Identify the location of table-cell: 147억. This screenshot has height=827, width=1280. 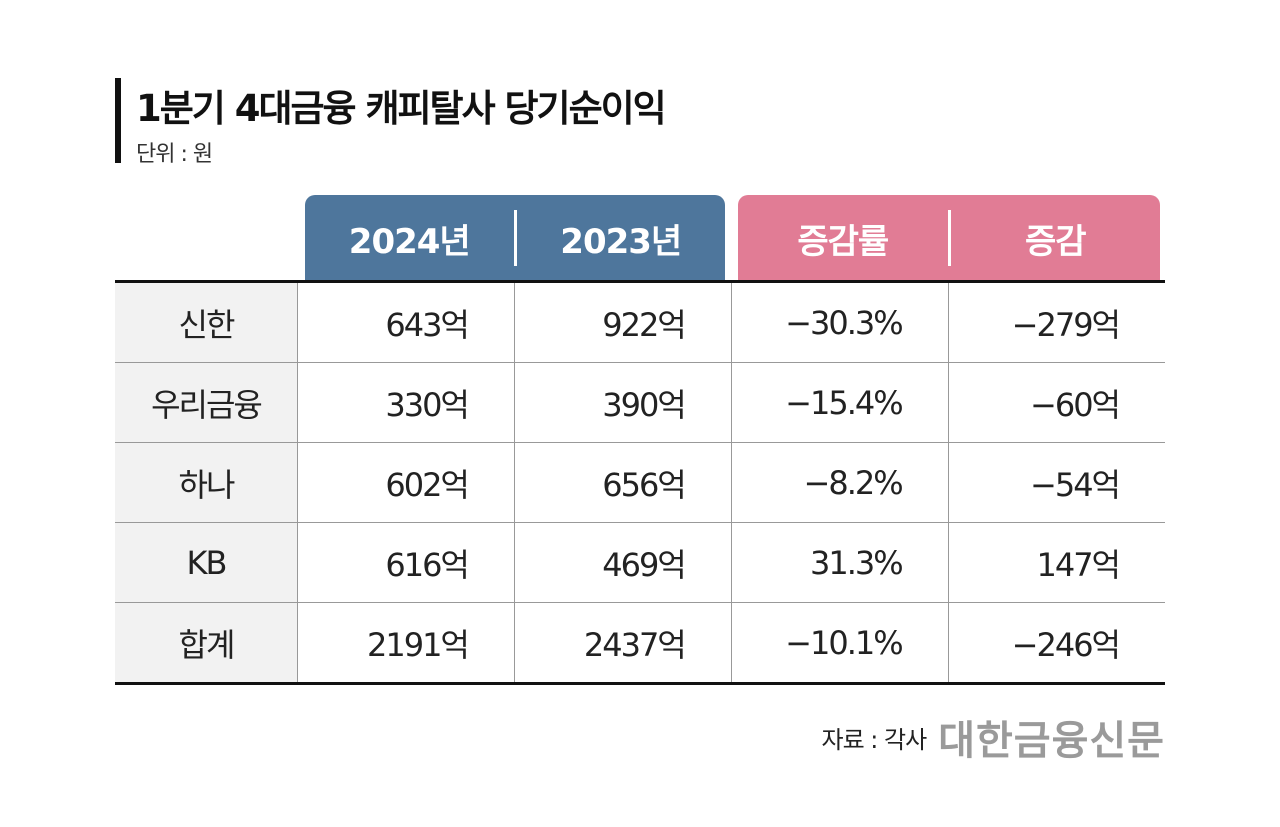
(1056, 562).